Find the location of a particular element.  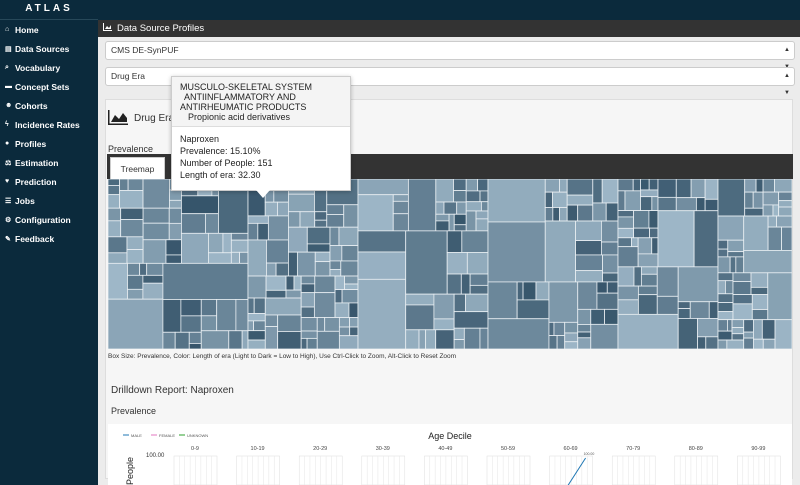

sidebar-item-home: ⌂ Home is located at coordinates (49, 29).